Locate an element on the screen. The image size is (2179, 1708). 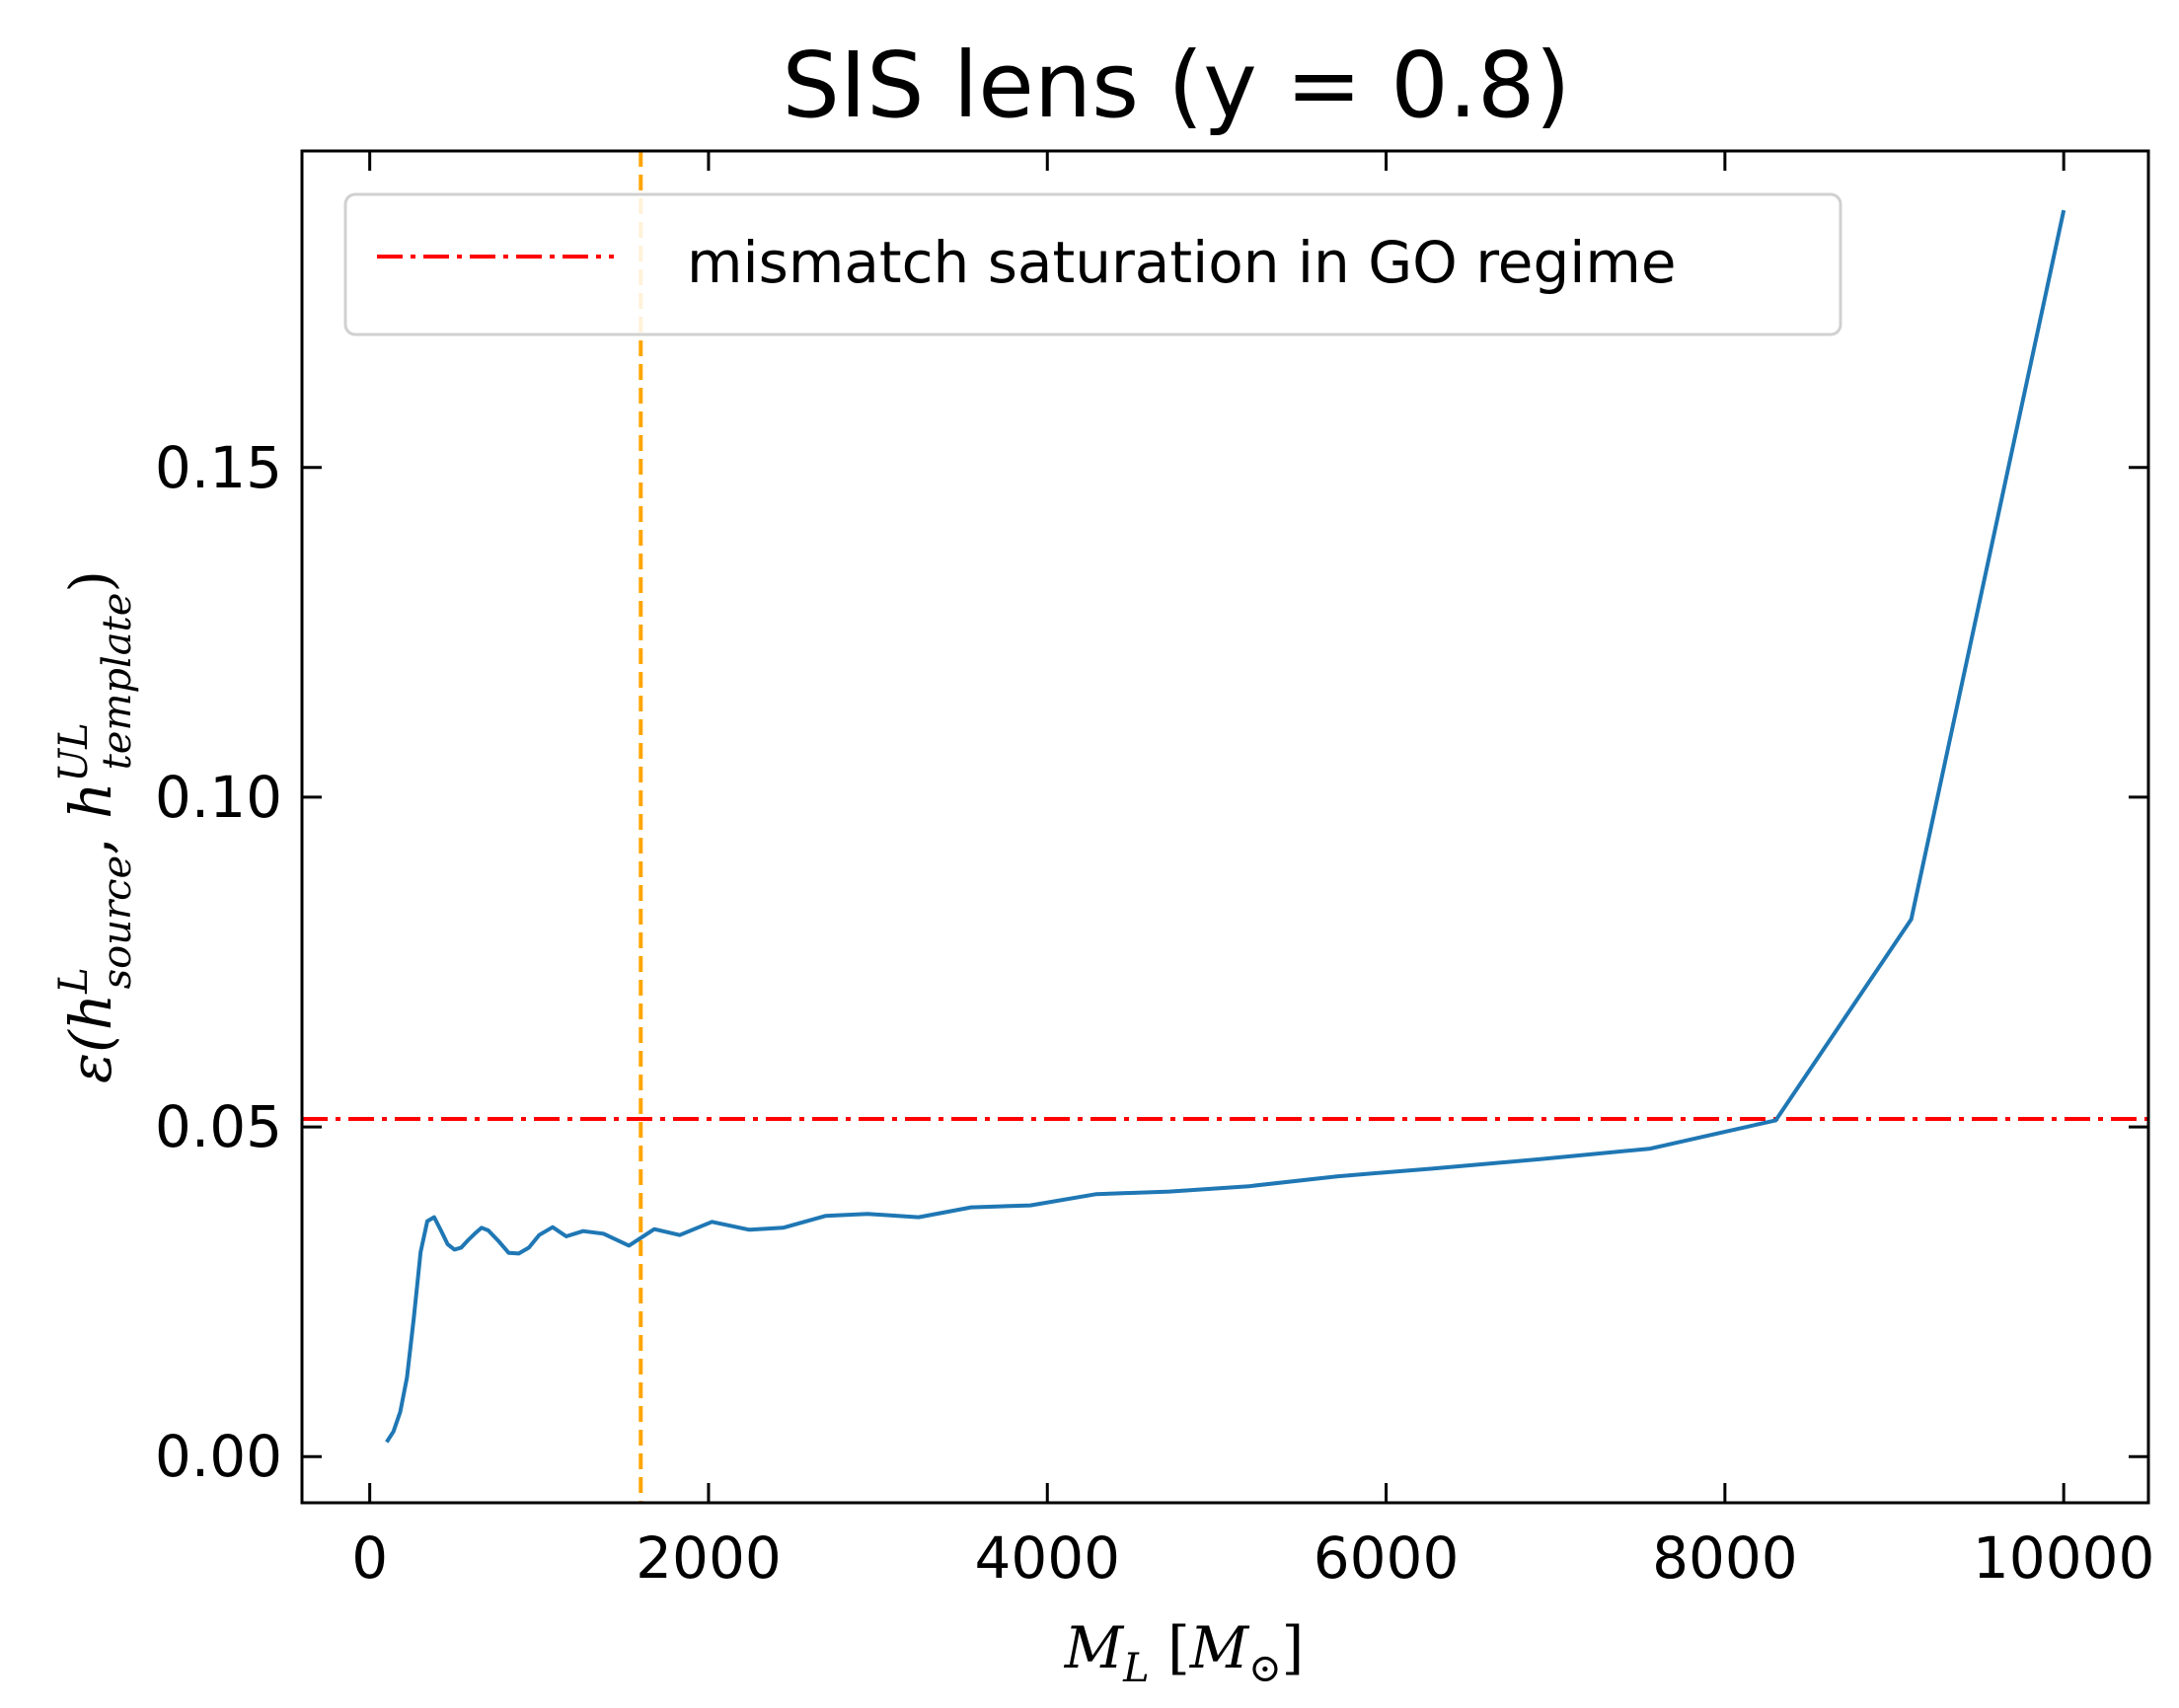
legend-label: mismatch saturation in GO regime is located at coordinates (1182, 262).